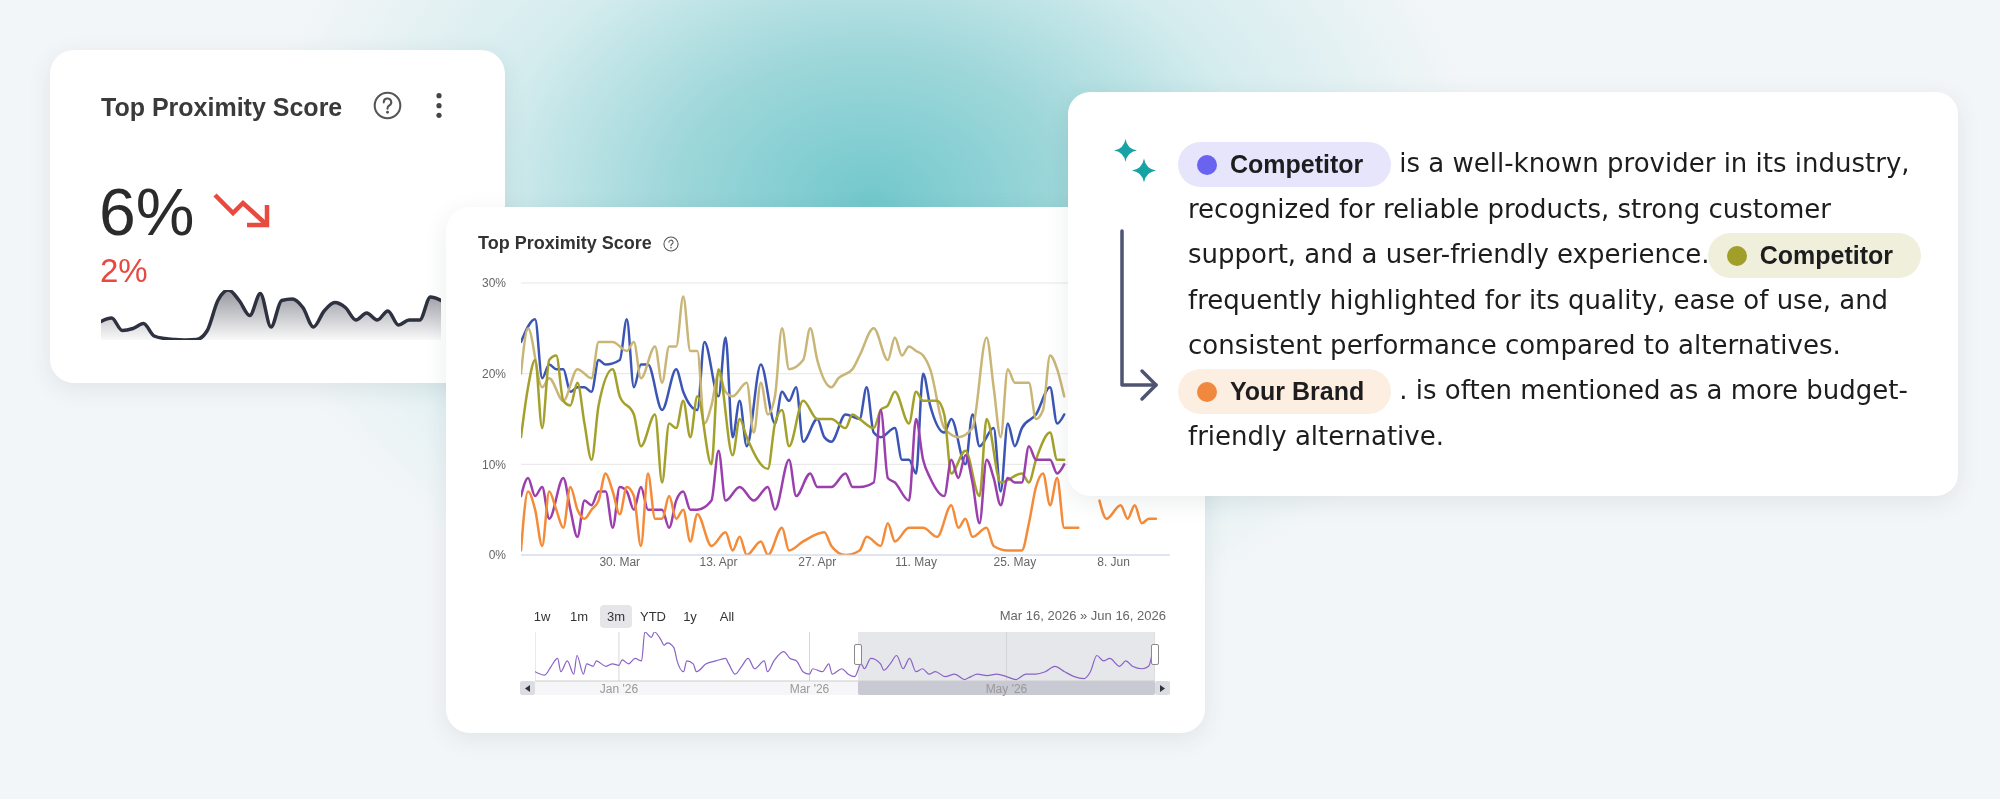 The image size is (2000, 799). What do you see at coordinates (1082, 615) in the screenshot?
I see `text: Mar 16, 2026 » Jun 16, 2026` at bounding box center [1082, 615].